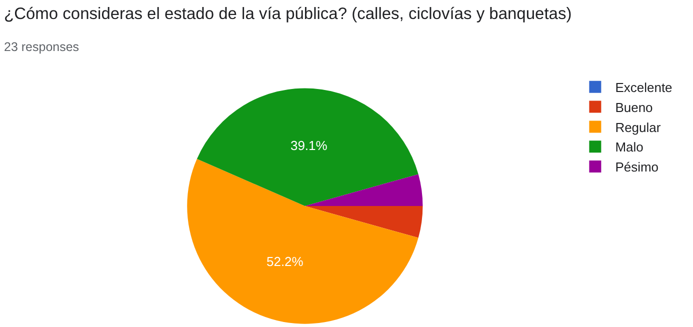 The width and height of the screenshot is (693, 327). I want to click on text: 23 responses, so click(42, 47).